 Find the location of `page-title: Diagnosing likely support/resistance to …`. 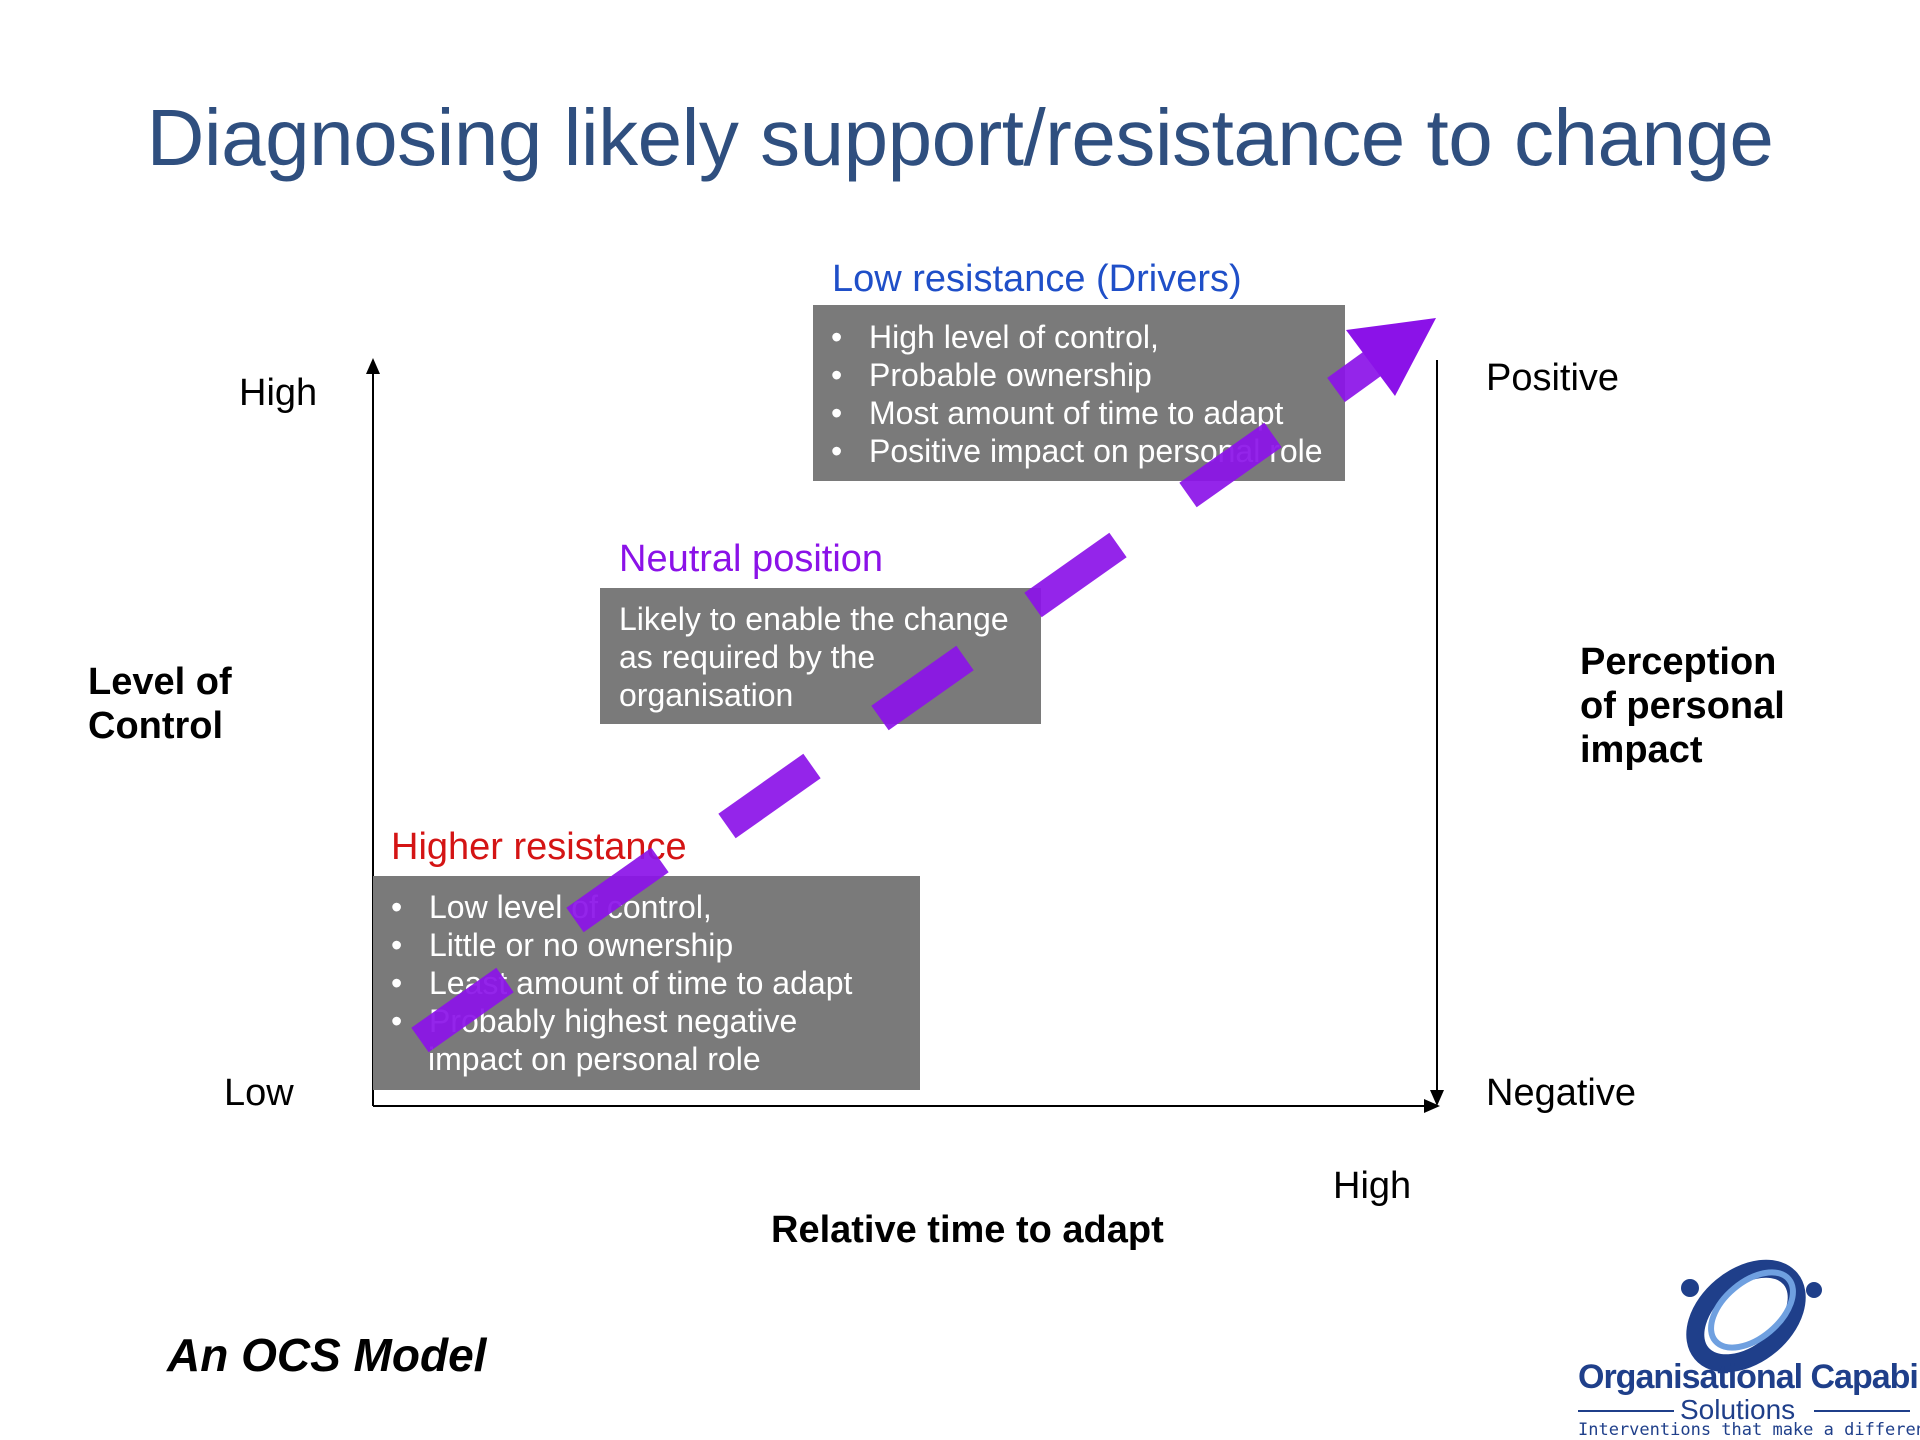

page-title: Diagnosing likely support/resistance to … is located at coordinates (960, 137).